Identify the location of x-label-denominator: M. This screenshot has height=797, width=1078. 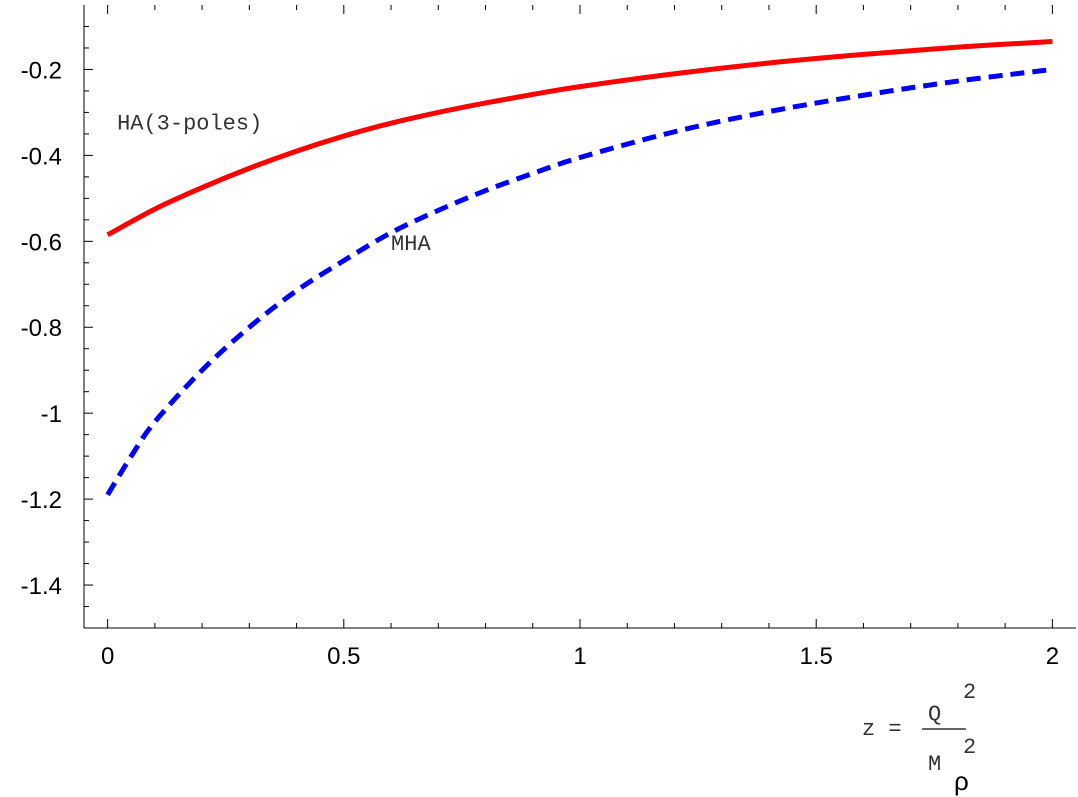
(934, 764).